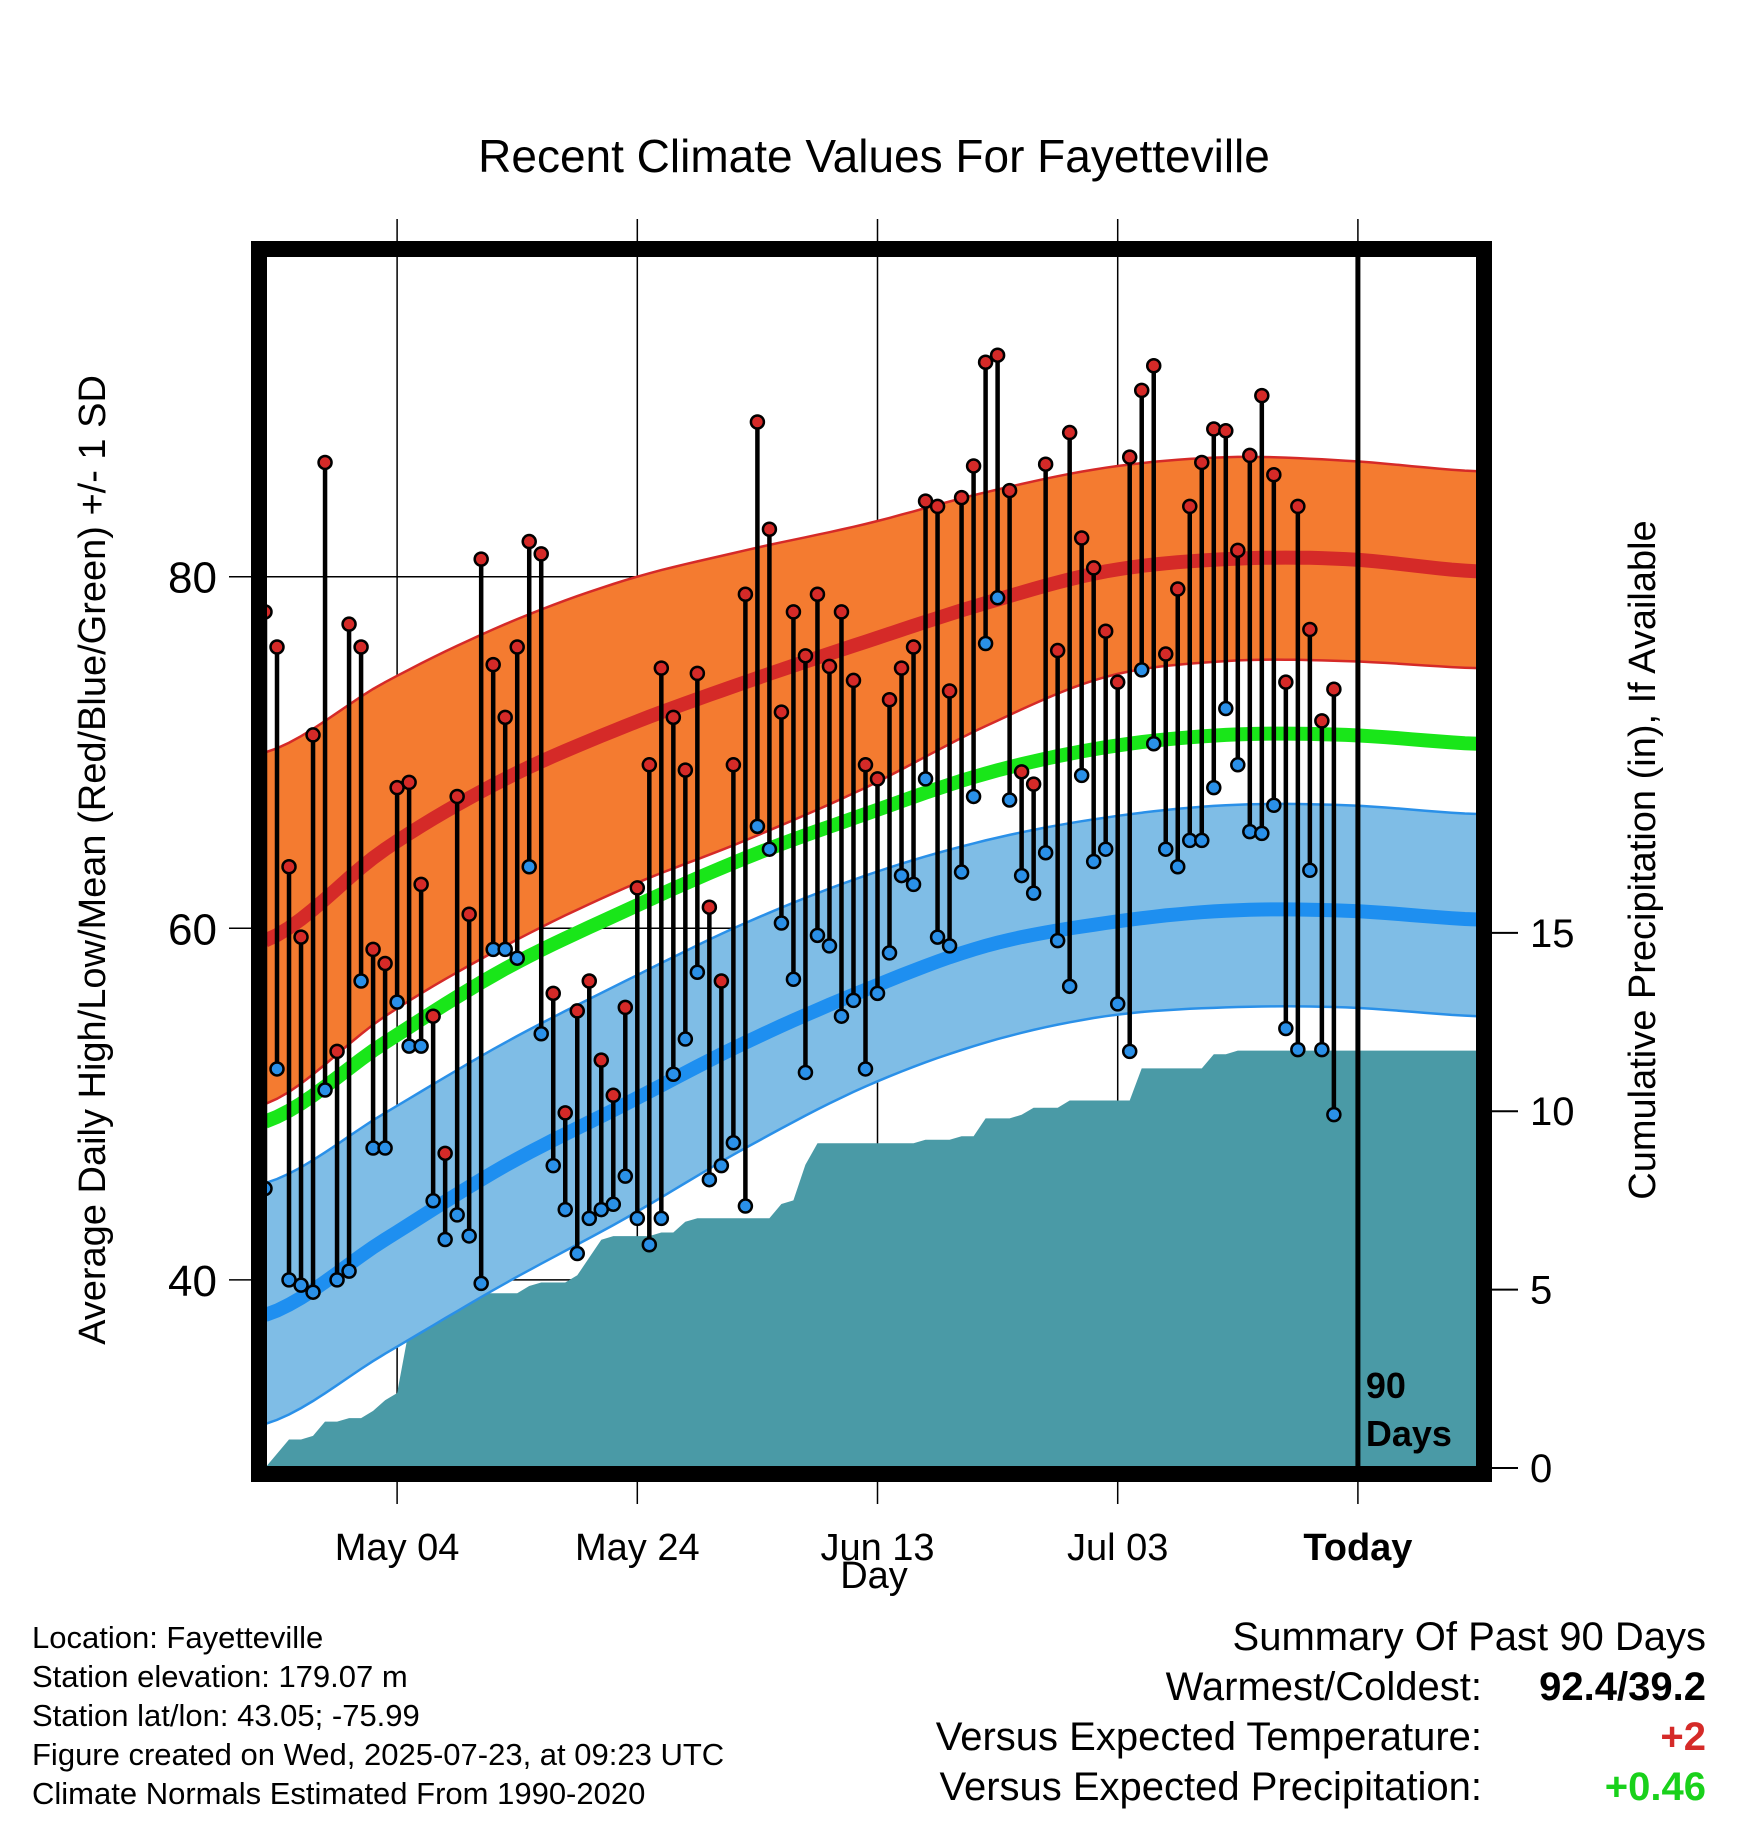  What do you see at coordinates (1210, 1787) in the screenshot?
I see `precip-label: Versus Expected Precipitation:` at bounding box center [1210, 1787].